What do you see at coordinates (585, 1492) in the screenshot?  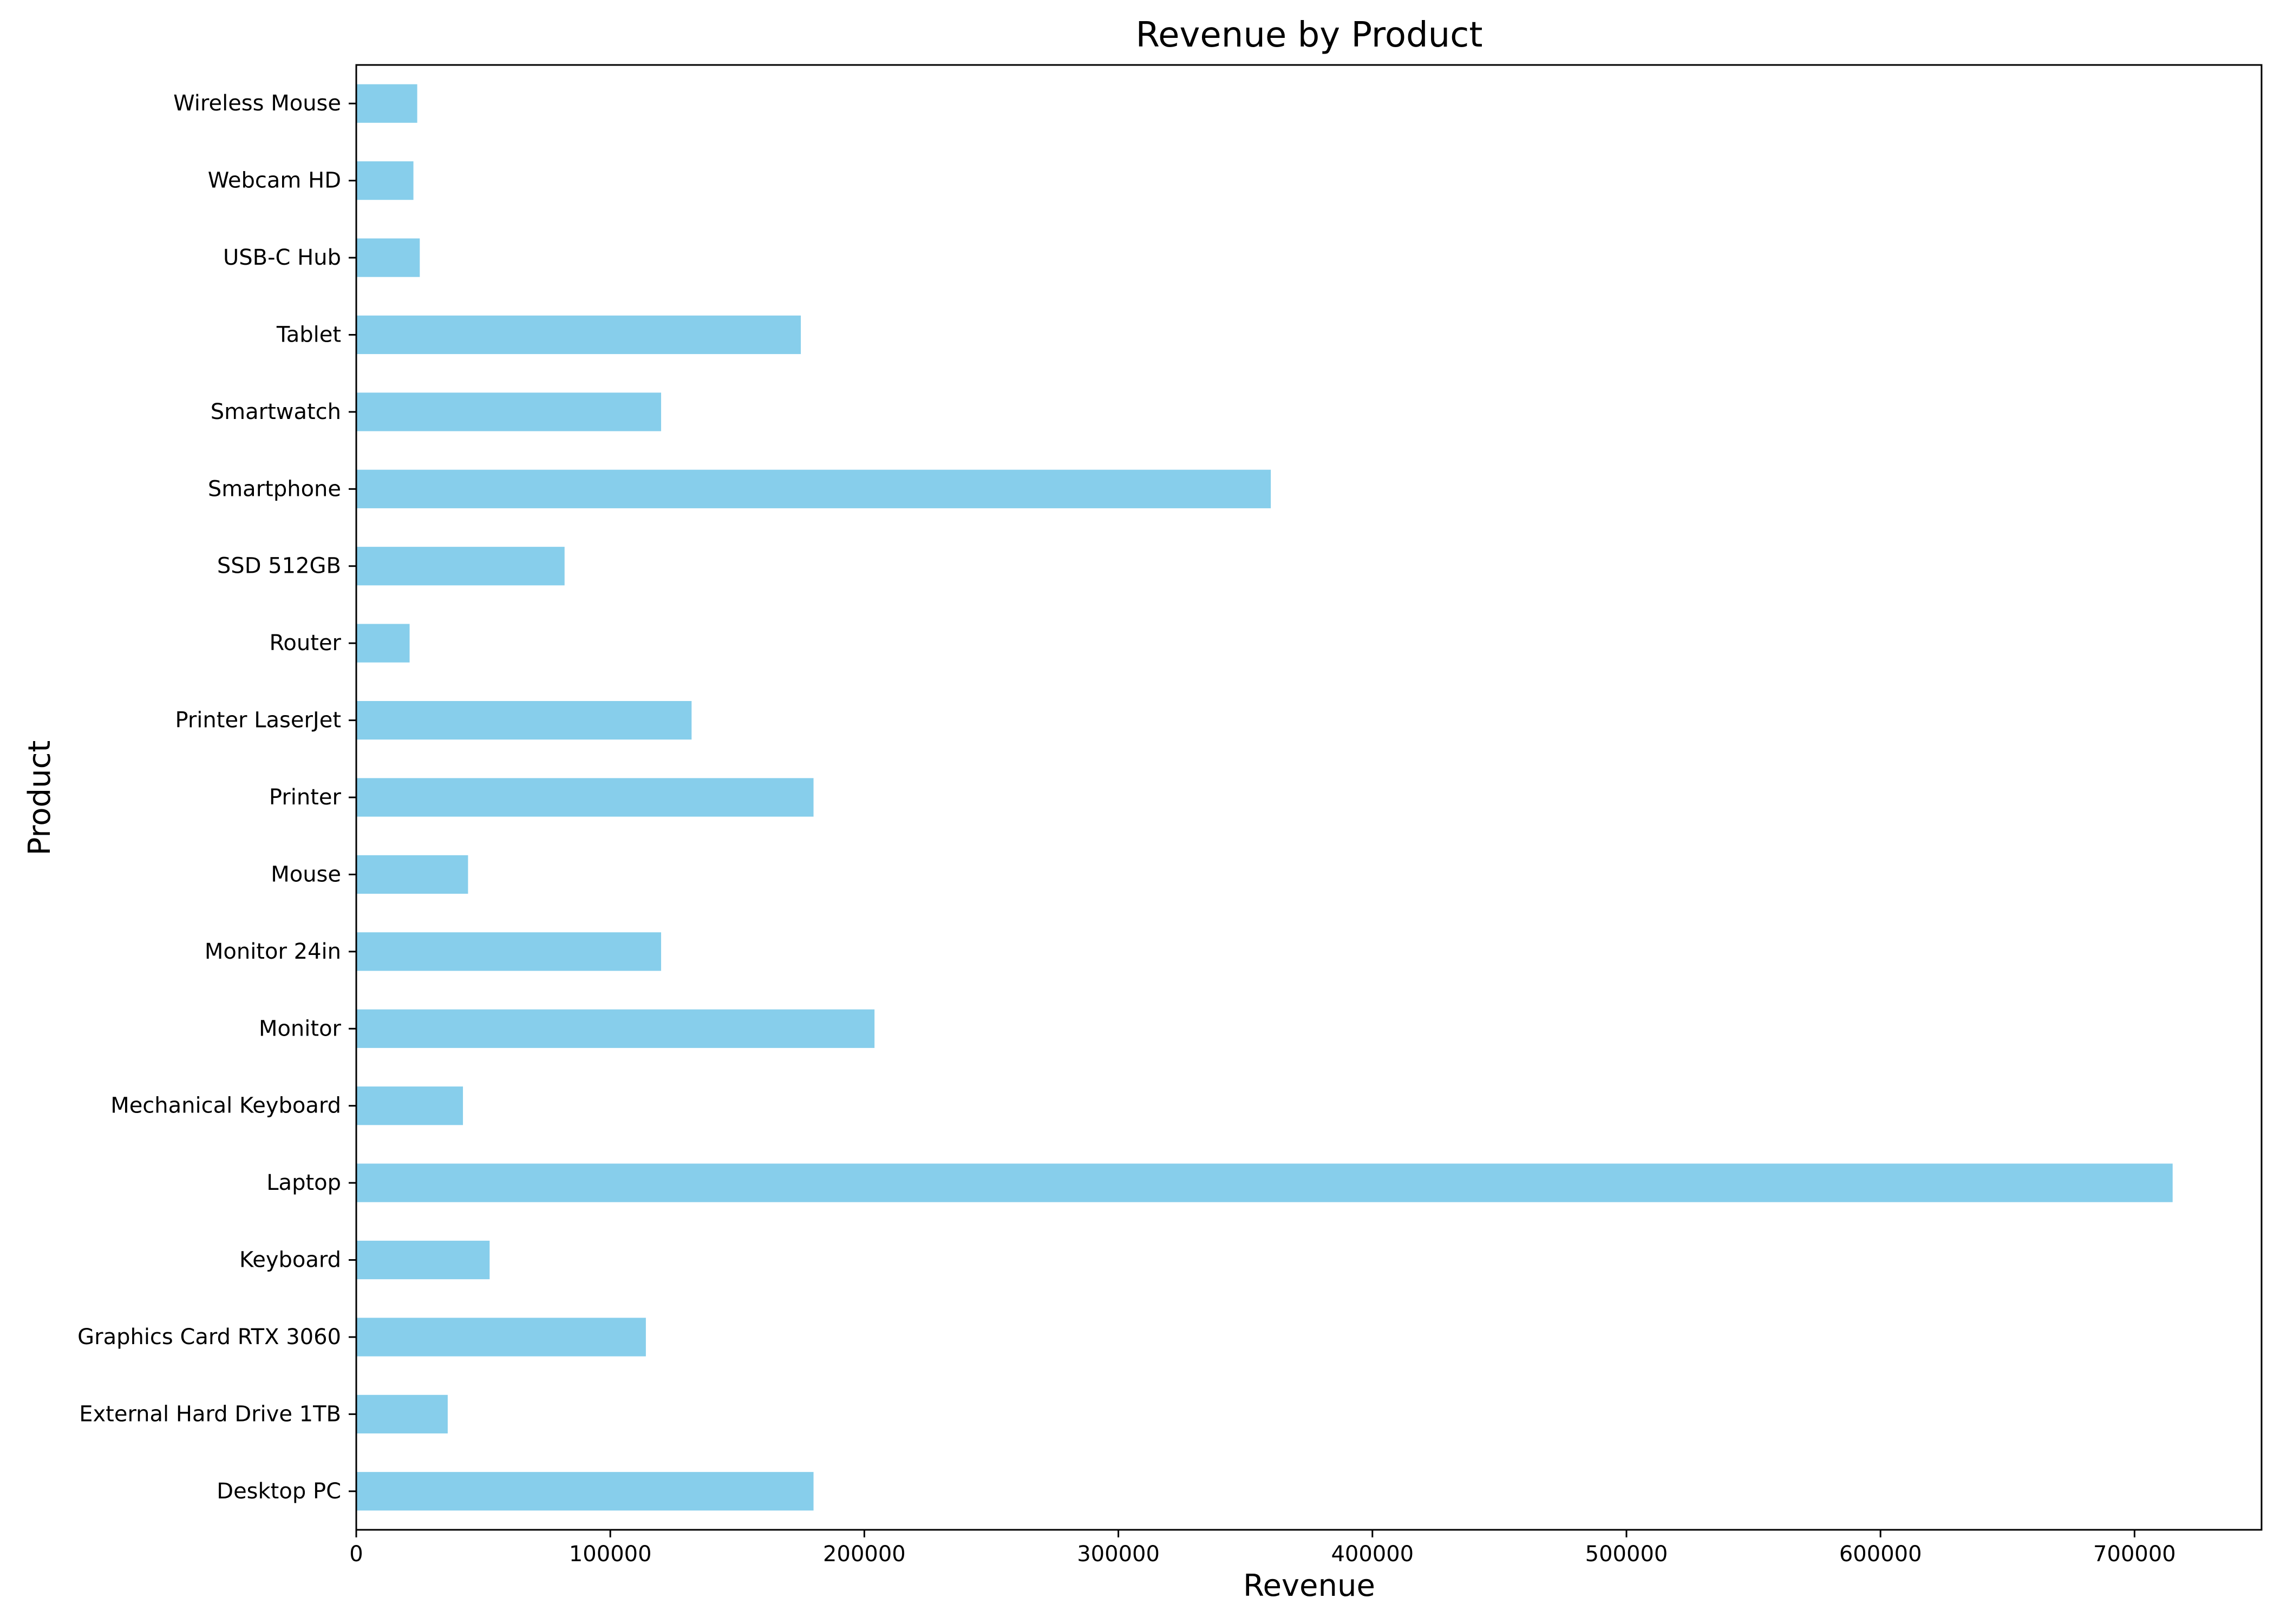 I see `bar-desktop-pc` at bounding box center [585, 1492].